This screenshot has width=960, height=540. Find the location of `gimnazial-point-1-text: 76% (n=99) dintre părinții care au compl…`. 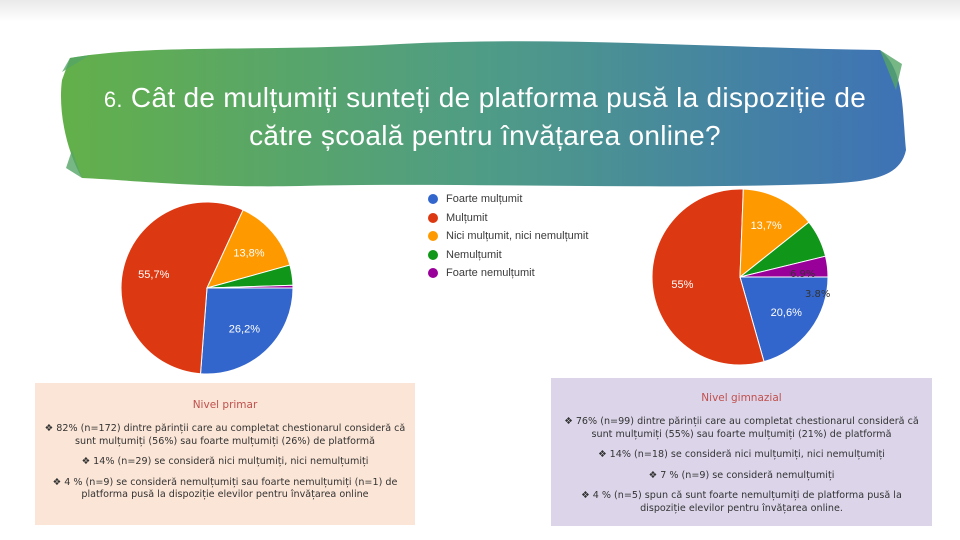

gimnazial-point-1-text: 76% (n=99) dintre părinții care au compl… is located at coordinates (747, 428).